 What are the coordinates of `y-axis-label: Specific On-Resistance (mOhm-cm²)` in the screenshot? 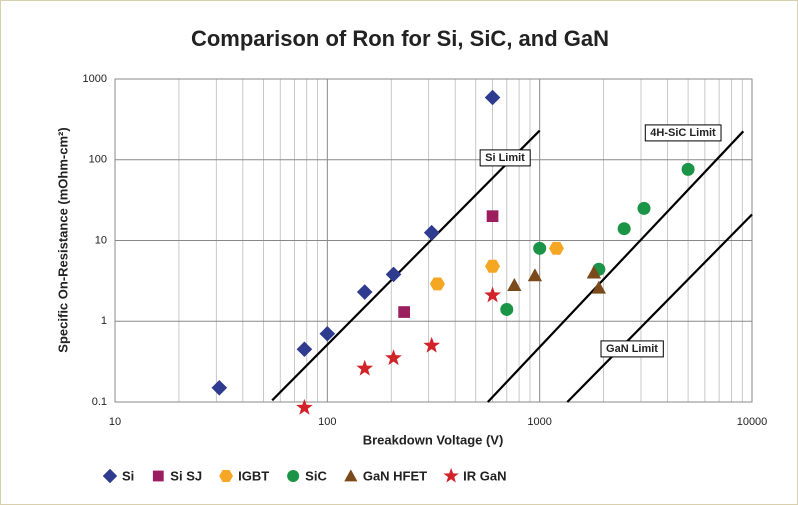 It's located at (62, 239).